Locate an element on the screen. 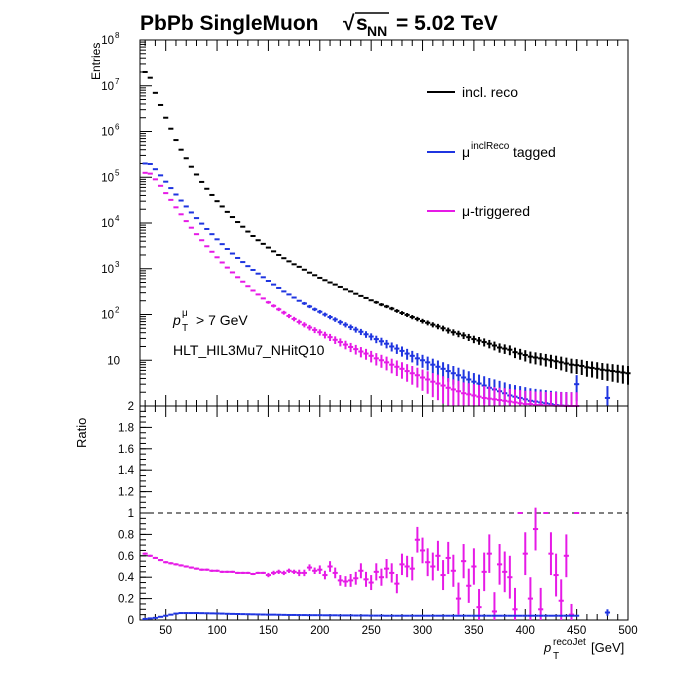 This screenshot has height=676, width=698. top-y-tick-label: 10 is located at coordinates (113, 361).